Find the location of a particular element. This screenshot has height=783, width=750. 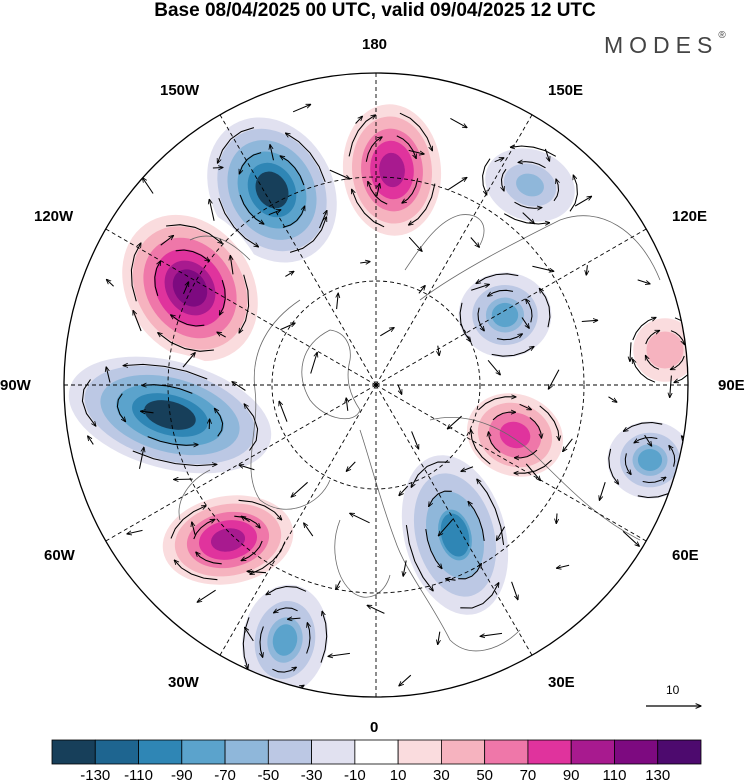

cyclone-15E is located at coordinates (455, 535).